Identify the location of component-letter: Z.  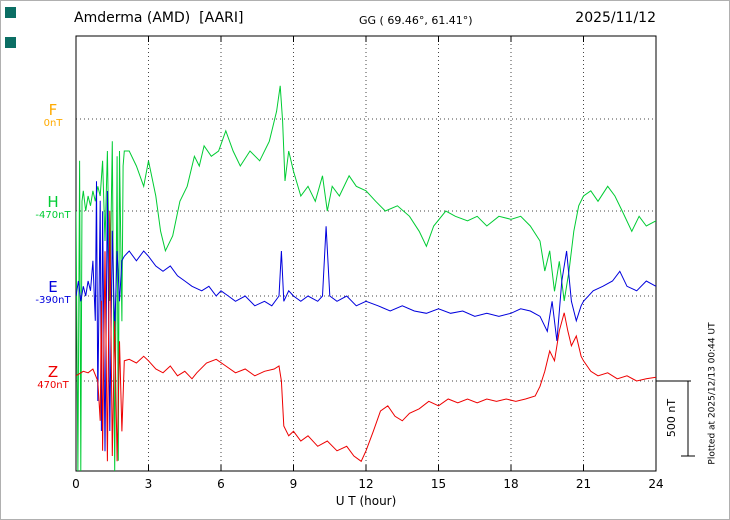
(53, 372).